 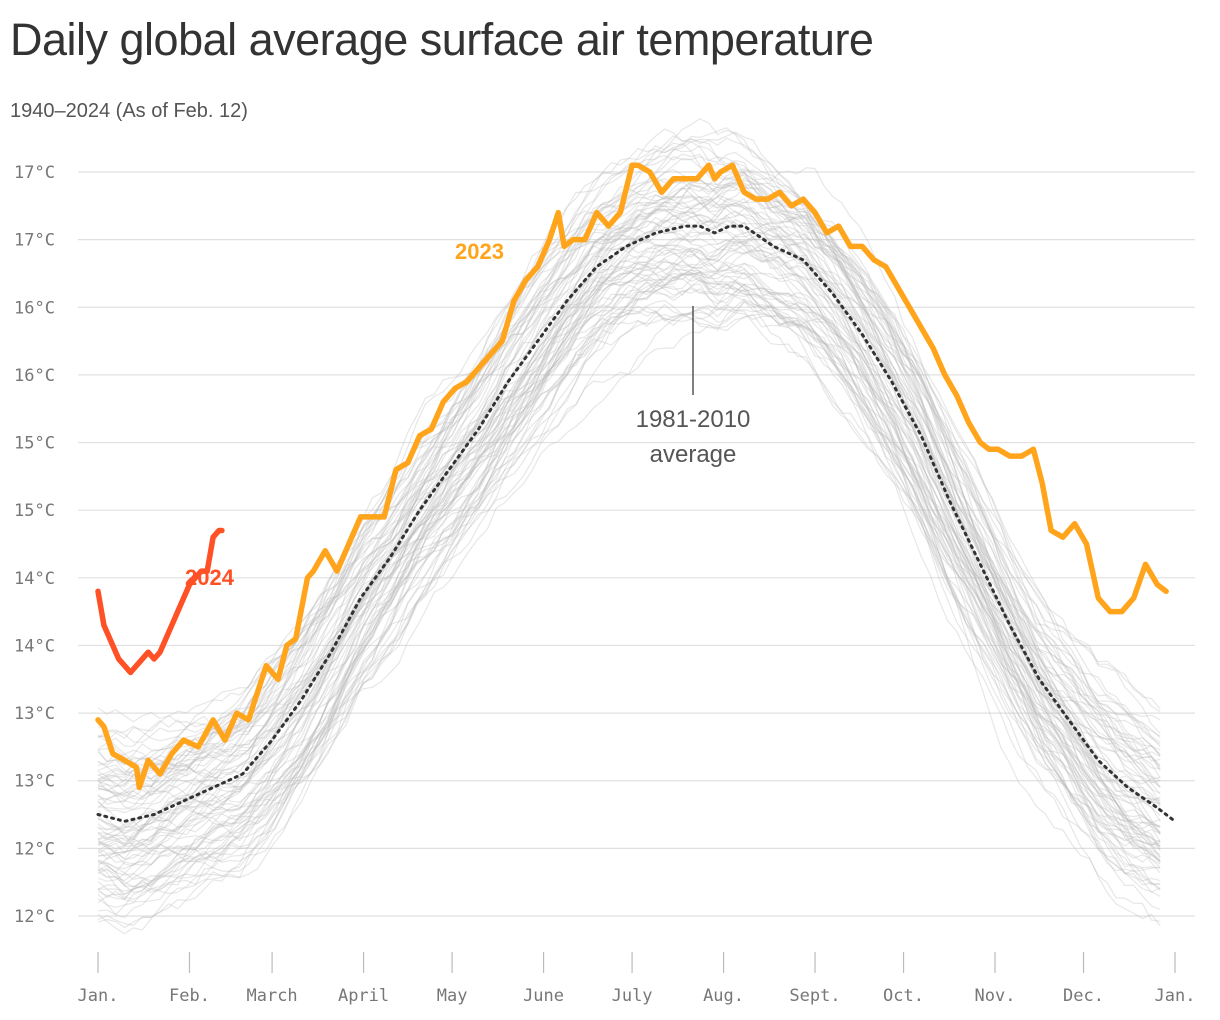 I want to click on series-2024-group, so click(x=160, y=601).